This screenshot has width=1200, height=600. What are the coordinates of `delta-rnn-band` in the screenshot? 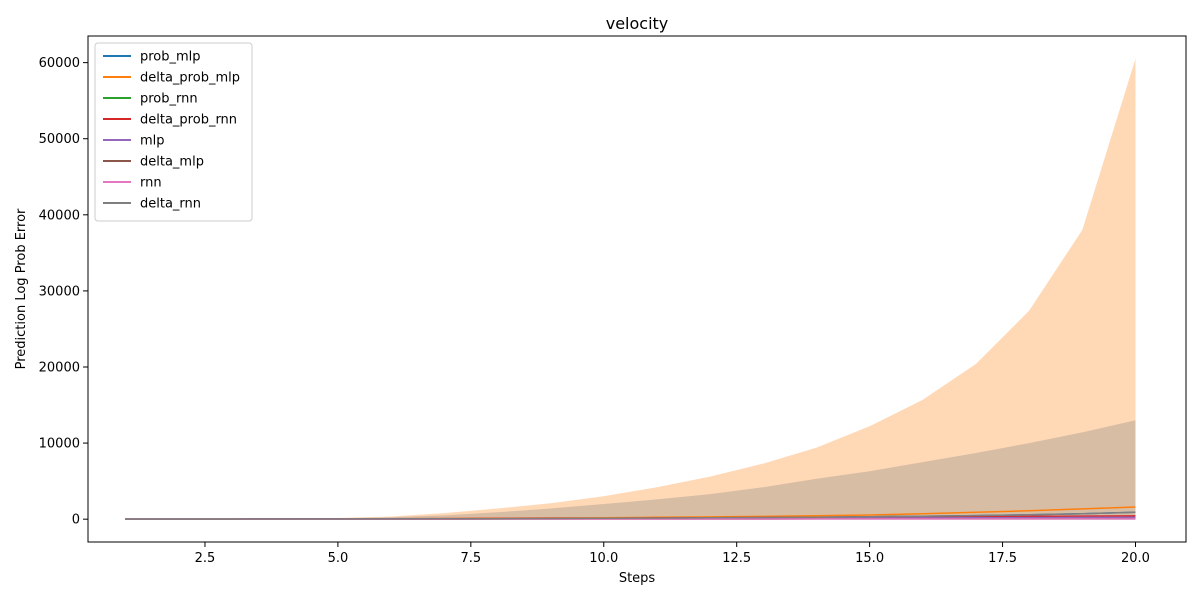 It's located at (630, 470).